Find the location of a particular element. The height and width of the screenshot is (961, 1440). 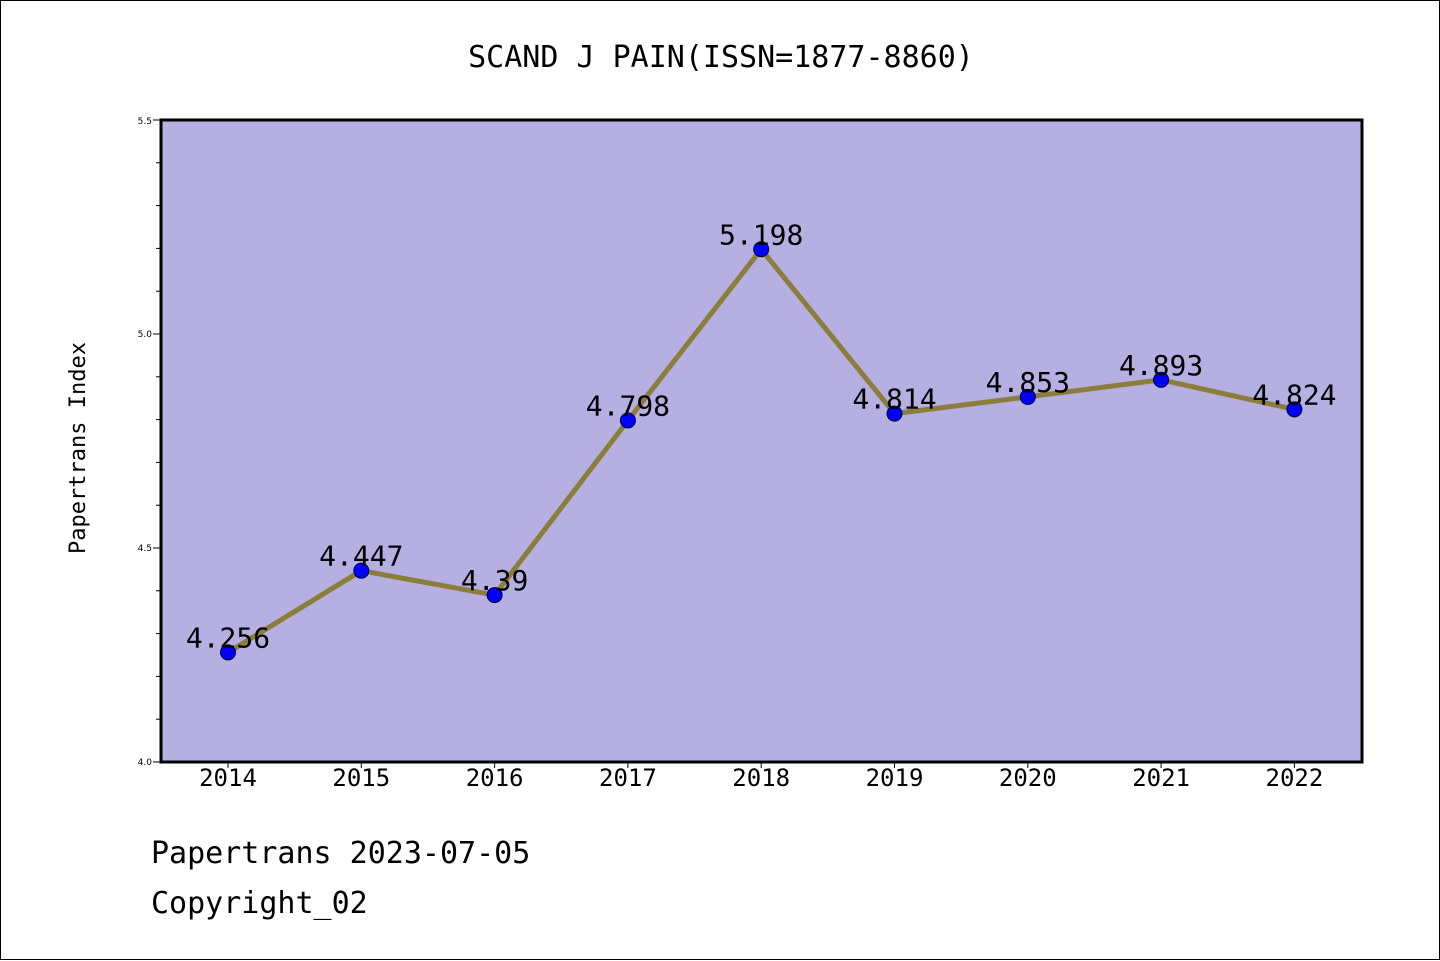

y-axis-label: Papertrans Index is located at coordinates (78, 448).